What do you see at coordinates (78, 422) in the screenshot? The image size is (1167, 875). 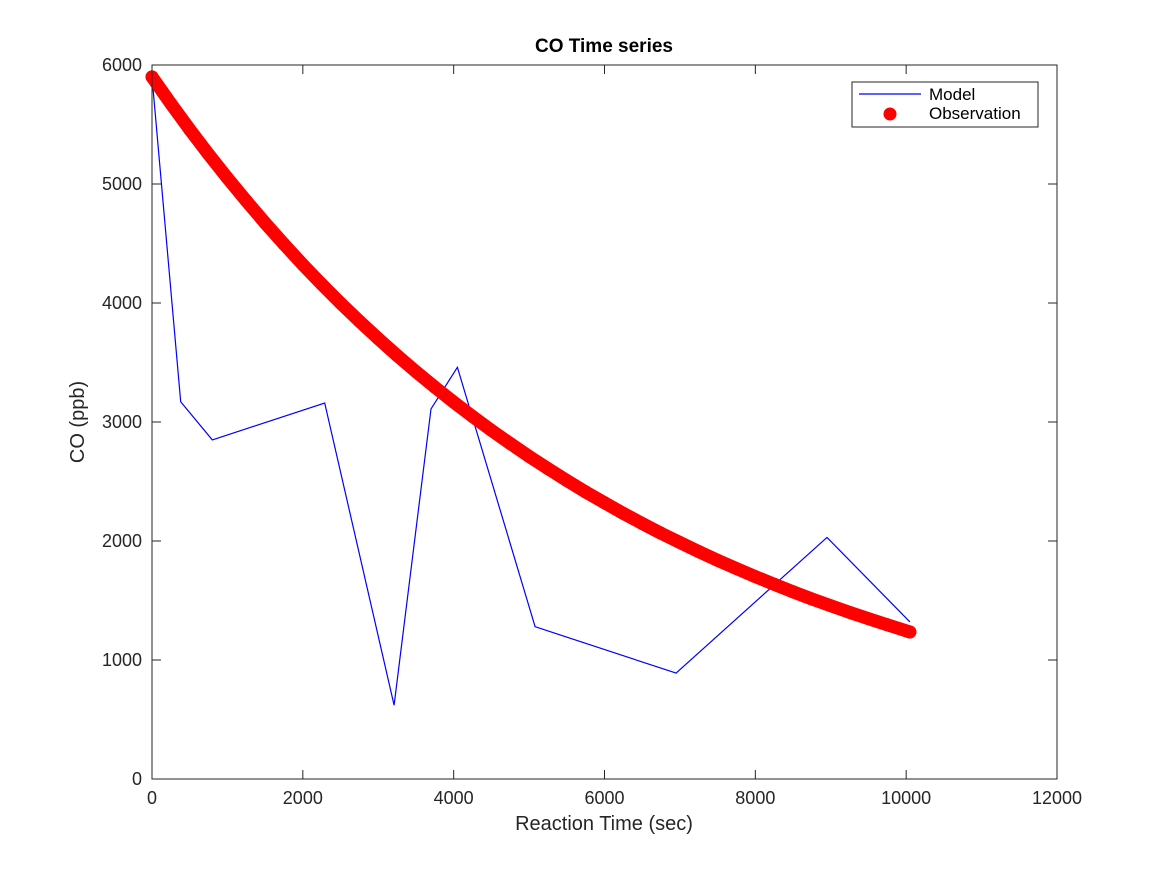 I see `y-axis-label: CO (ppb)` at bounding box center [78, 422].